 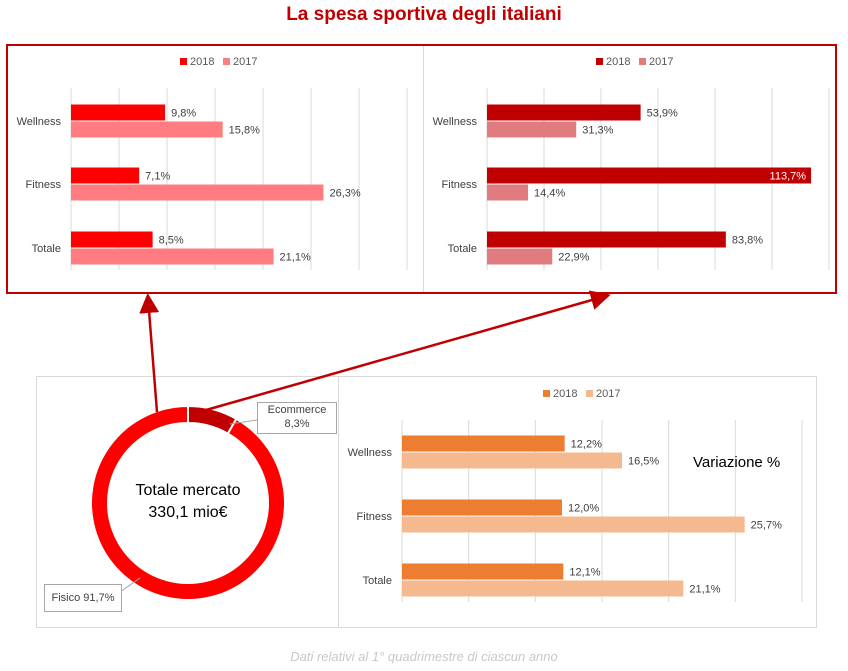 What do you see at coordinates (188, 512) in the screenshot?
I see `donut-center-value: 330,1 mio€` at bounding box center [188, 512].